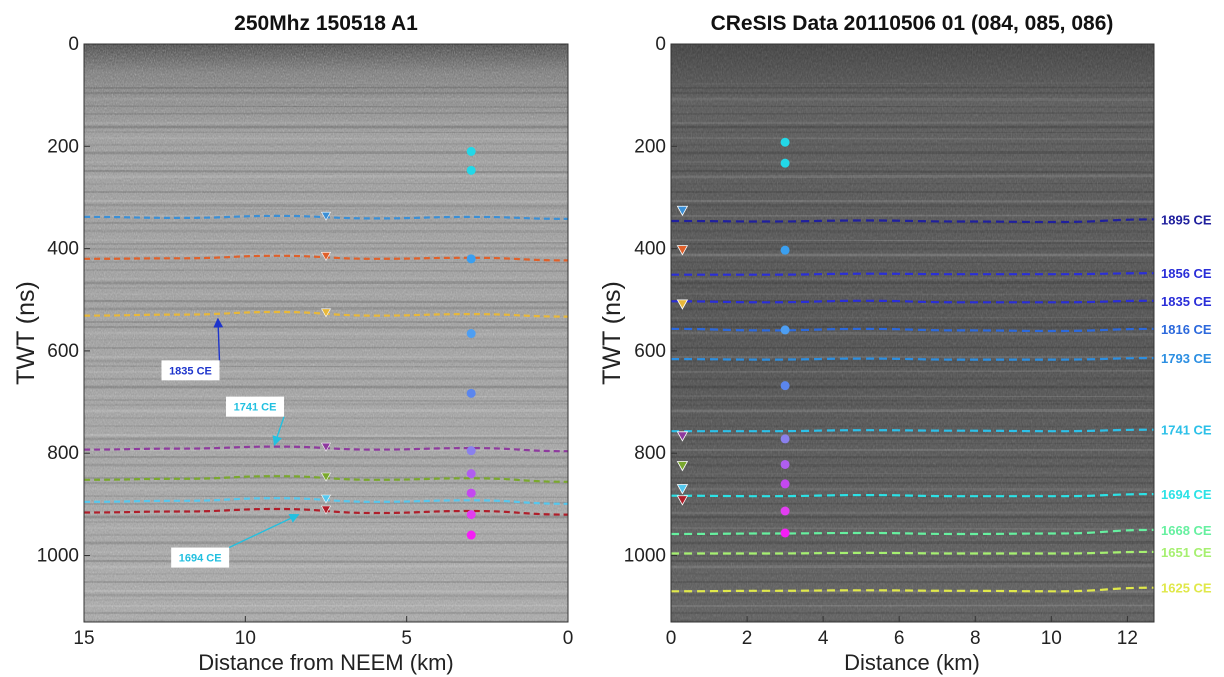 This screenshot has height=677, width=1224. I want to click on y-tick-label: 1000, so click(645, 556).